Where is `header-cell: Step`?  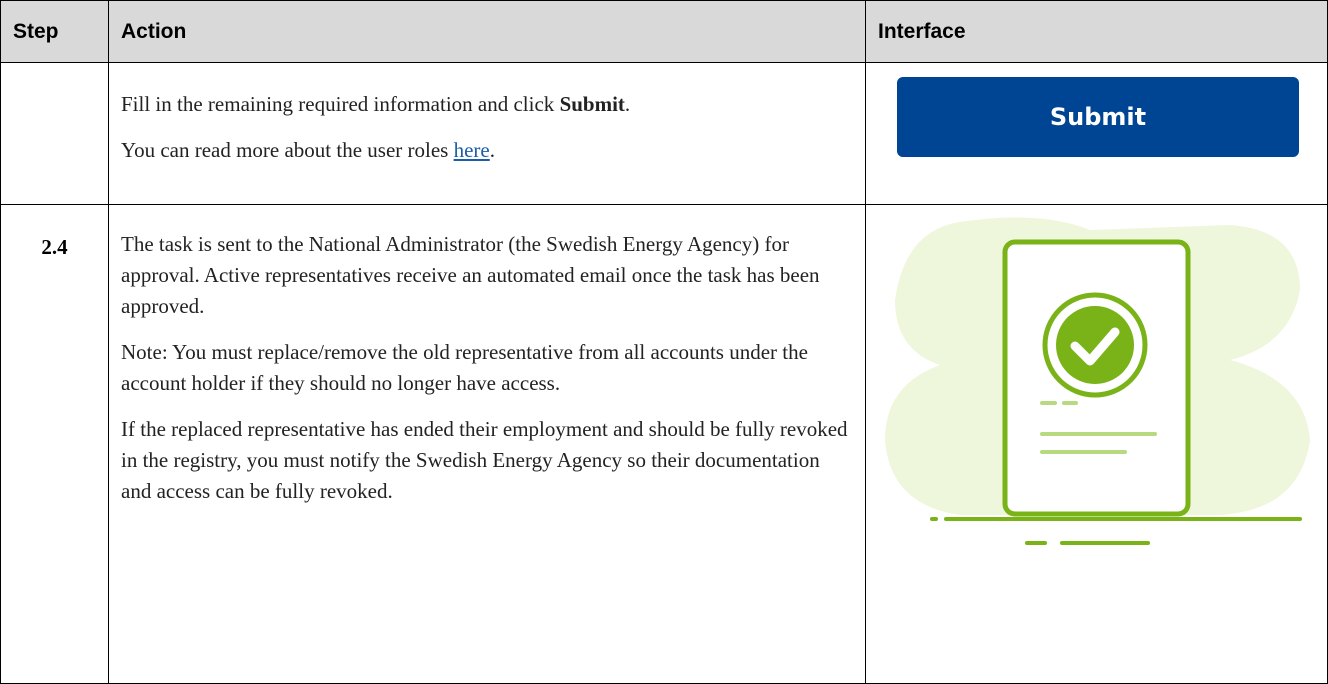 header-cell: Step is located at coordinates (54, 31).